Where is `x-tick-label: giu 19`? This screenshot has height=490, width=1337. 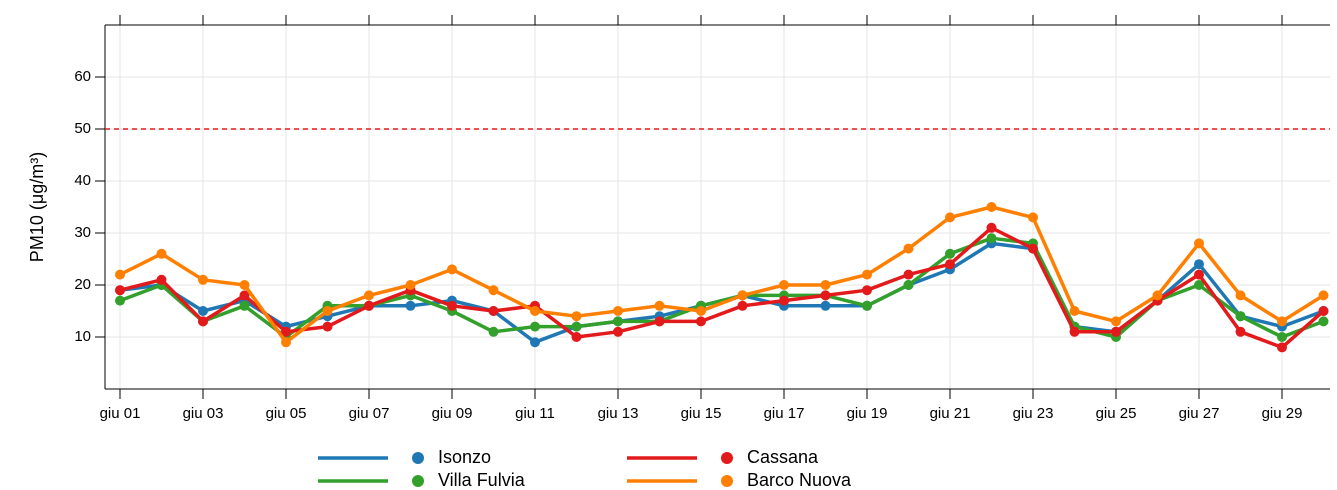
x-tick-label: giu 19 is located at coordinates (867, 413).